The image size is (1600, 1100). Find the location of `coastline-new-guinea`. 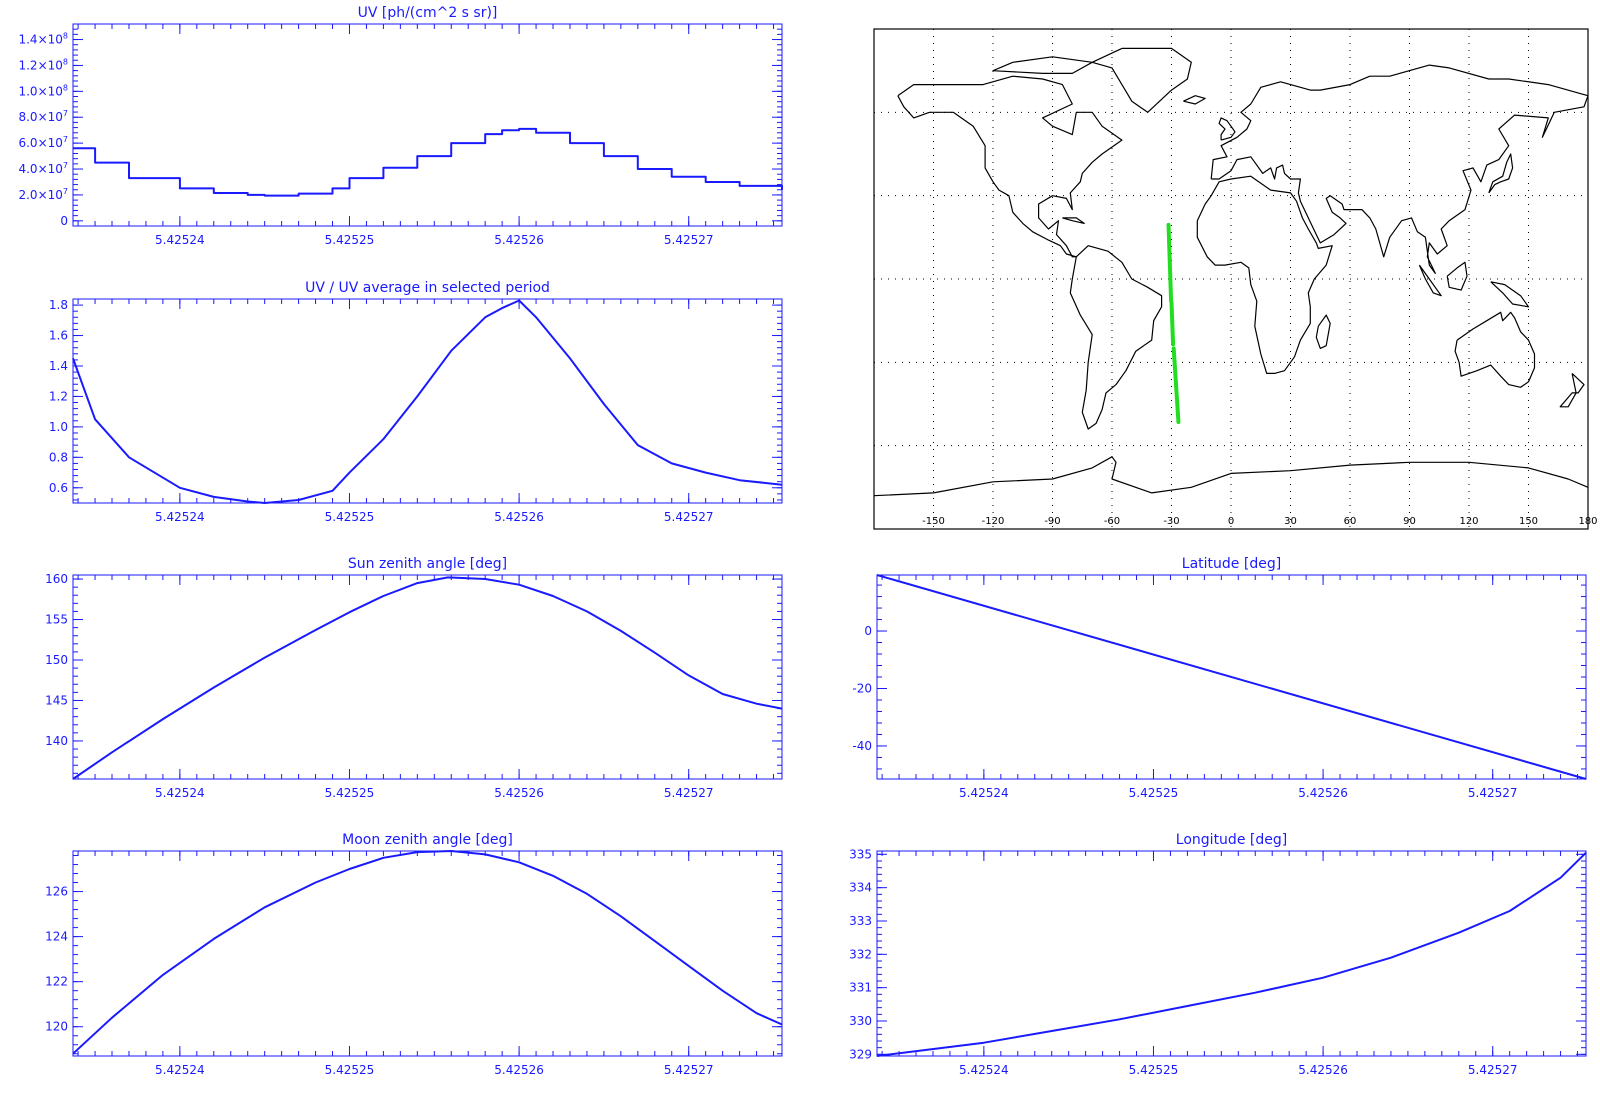

coastline-new-guinea is located at coordinates (1510, 294).